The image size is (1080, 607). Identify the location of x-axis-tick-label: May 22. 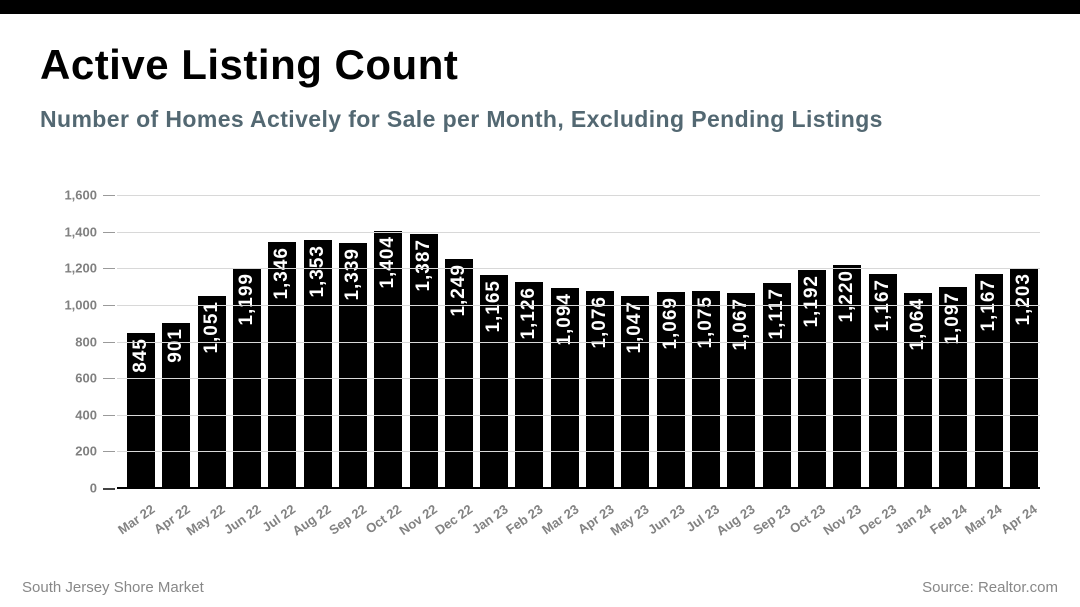
(205, 520).